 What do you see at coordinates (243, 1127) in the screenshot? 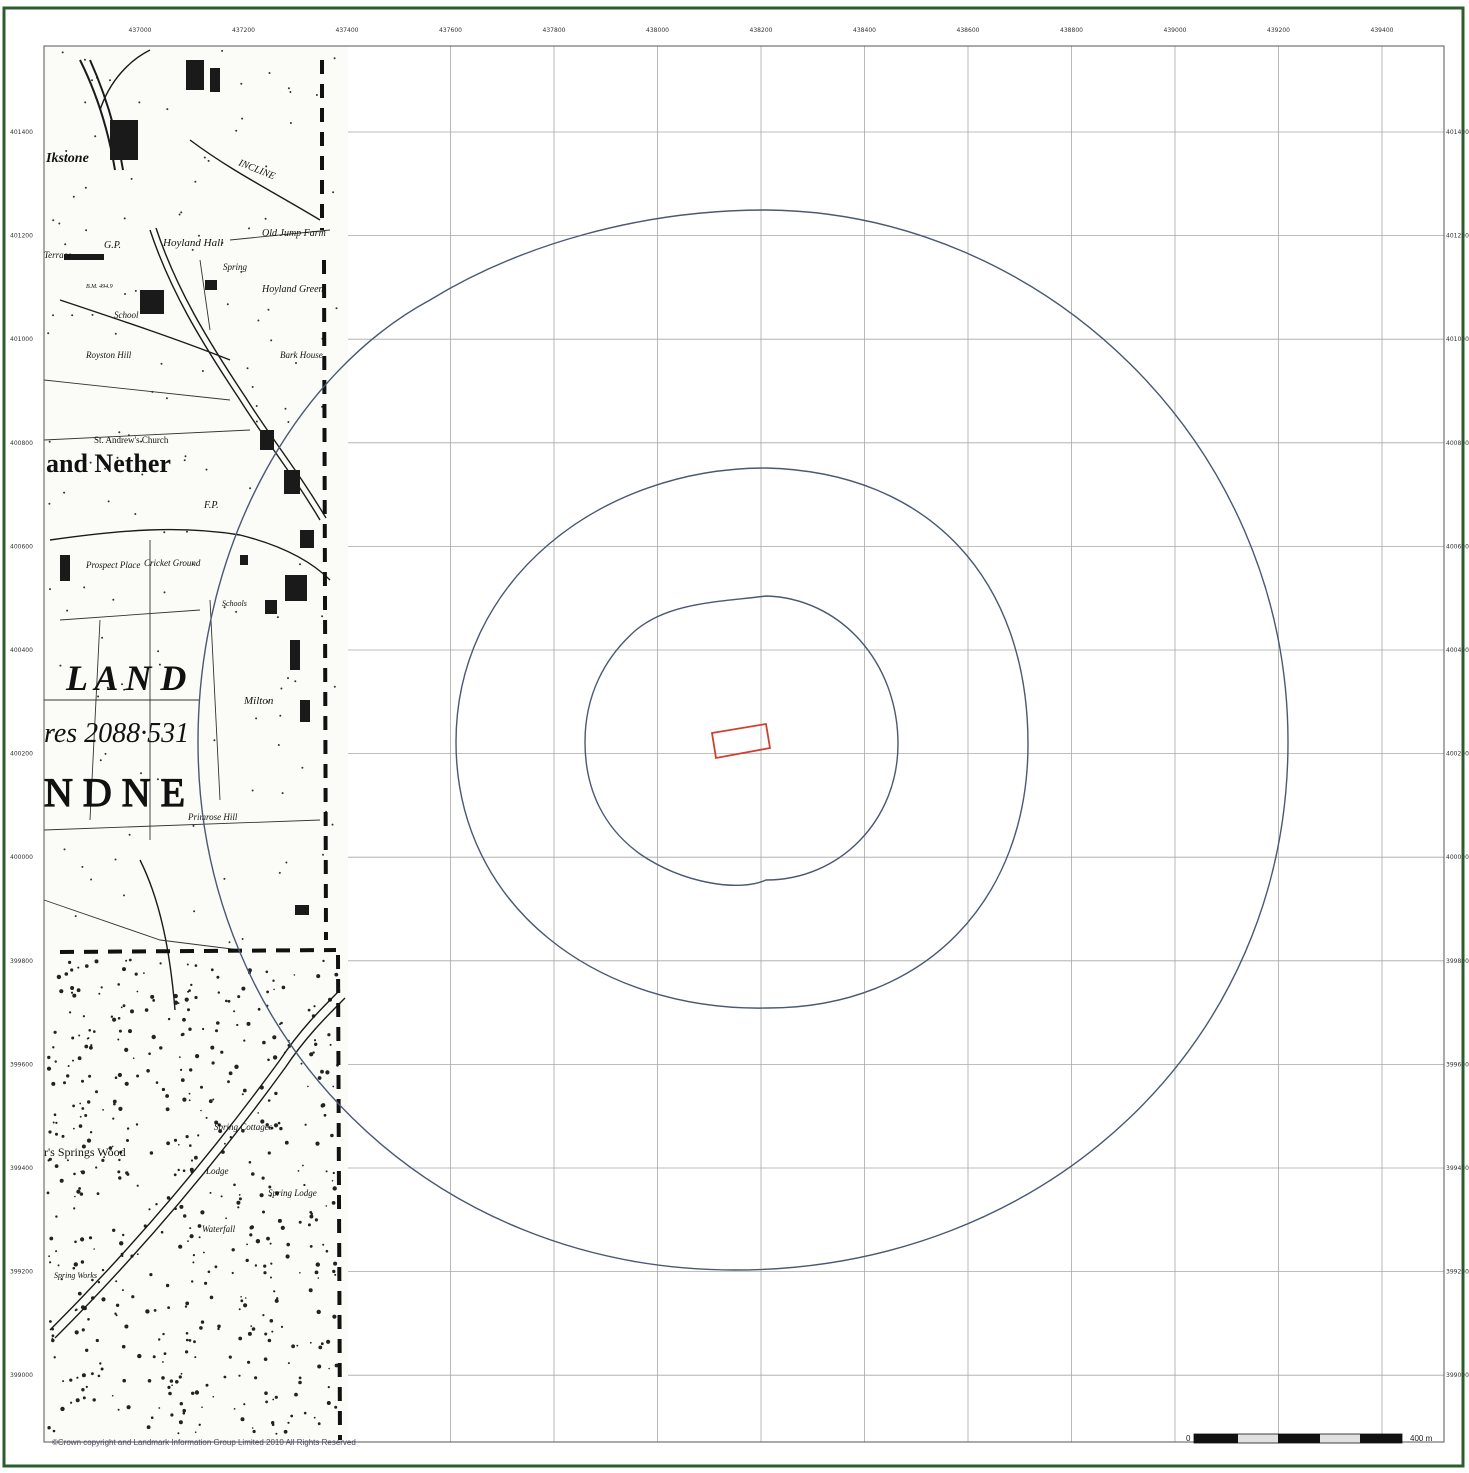
I see `label-spring-cottages: Spring Cottages` at bounding box center [243, 1127].